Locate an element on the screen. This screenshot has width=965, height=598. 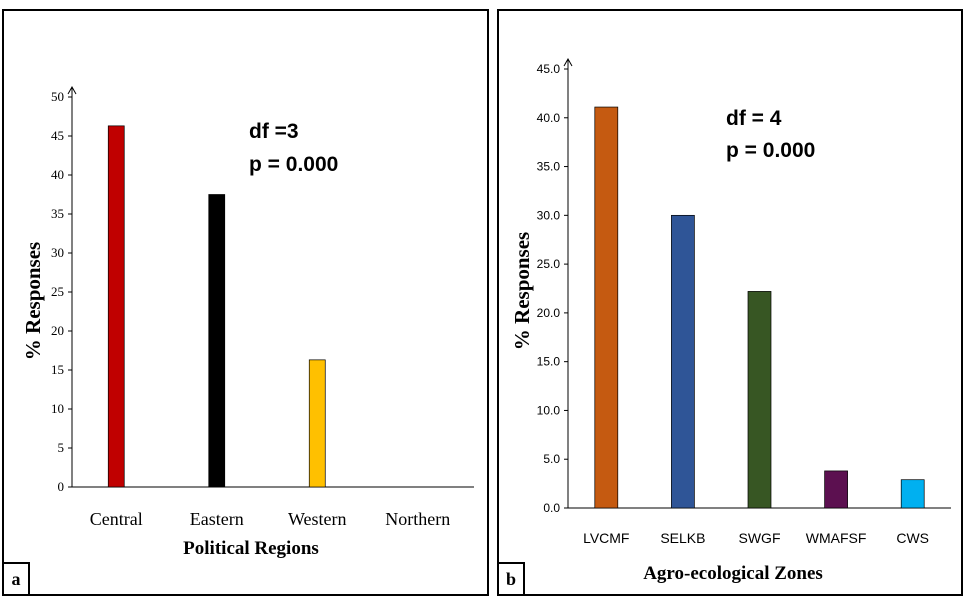
chart-b-x-axis-title: Agro-ecological Zones is located at coordinates (733, 573).